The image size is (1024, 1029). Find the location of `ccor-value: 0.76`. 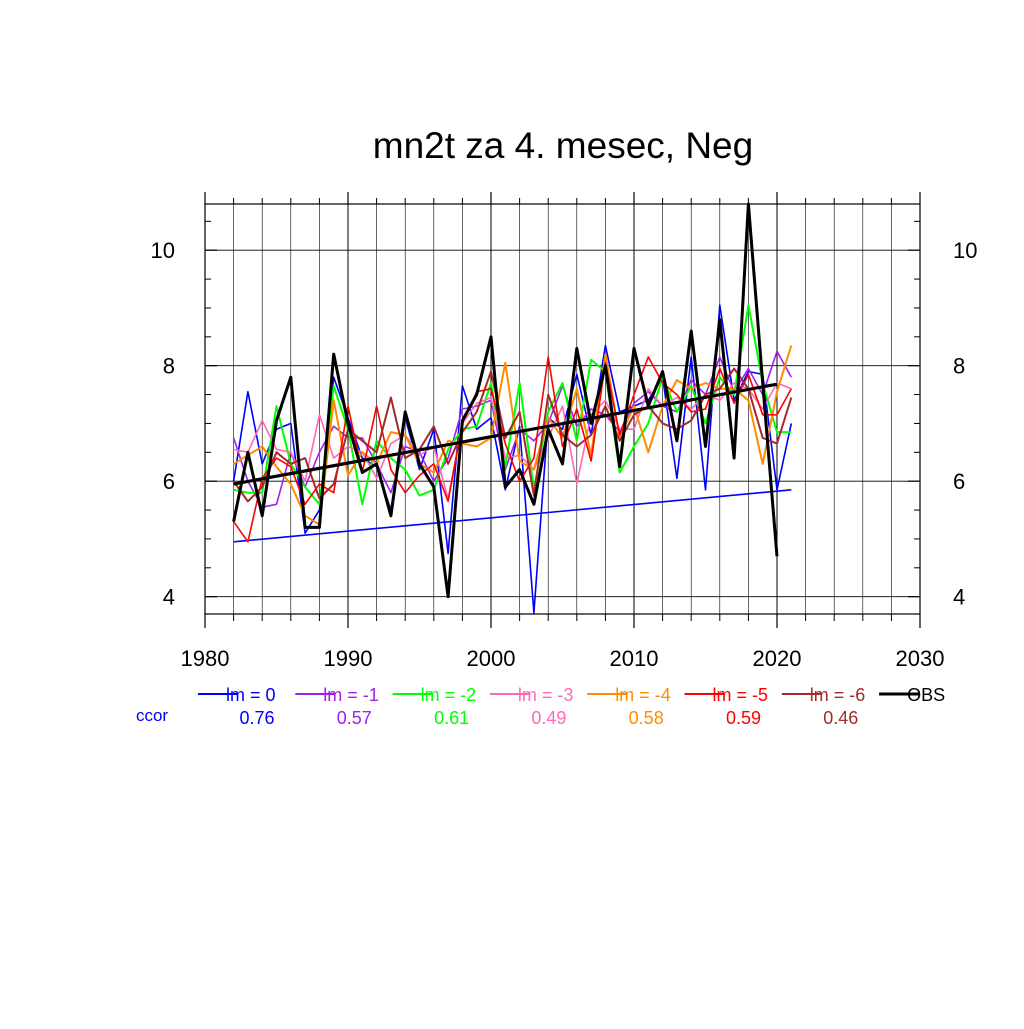

ccor-value: 0.76 is located at coordinates (256, 718).